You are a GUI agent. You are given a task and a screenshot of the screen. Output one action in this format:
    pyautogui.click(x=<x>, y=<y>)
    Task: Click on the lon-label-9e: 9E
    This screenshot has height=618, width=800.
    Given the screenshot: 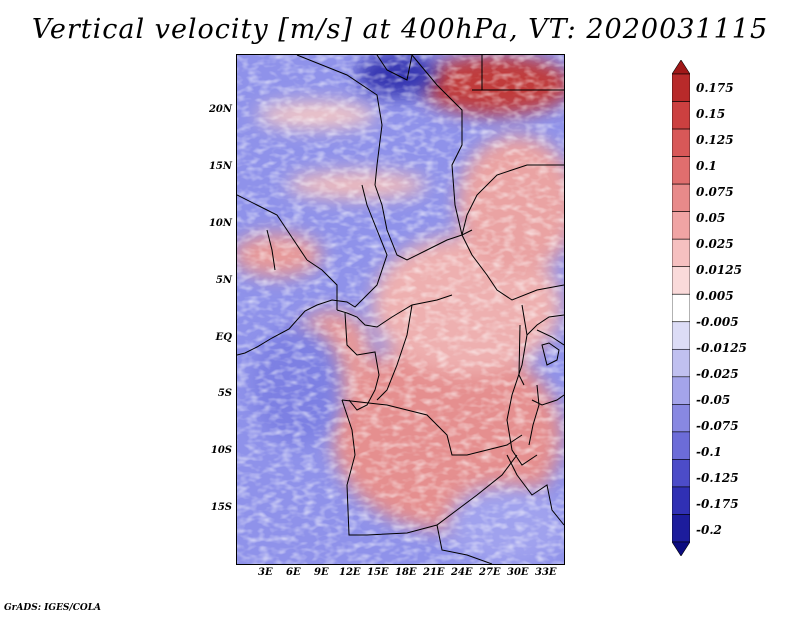 What is the action you would take?
    pyautogui.click(x=321, y=572)
    